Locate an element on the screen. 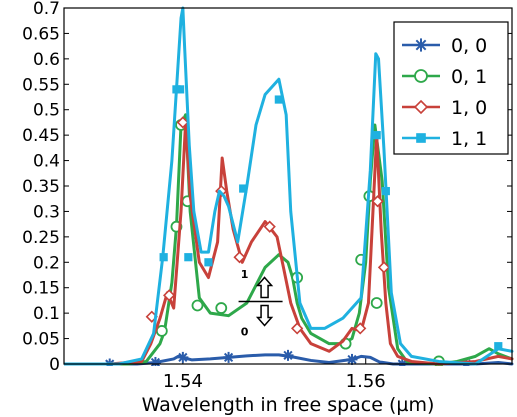 Image resolution: width=517 pixels, height=417 pixels. arrow-up-icon is located at coordinates (264, 287).